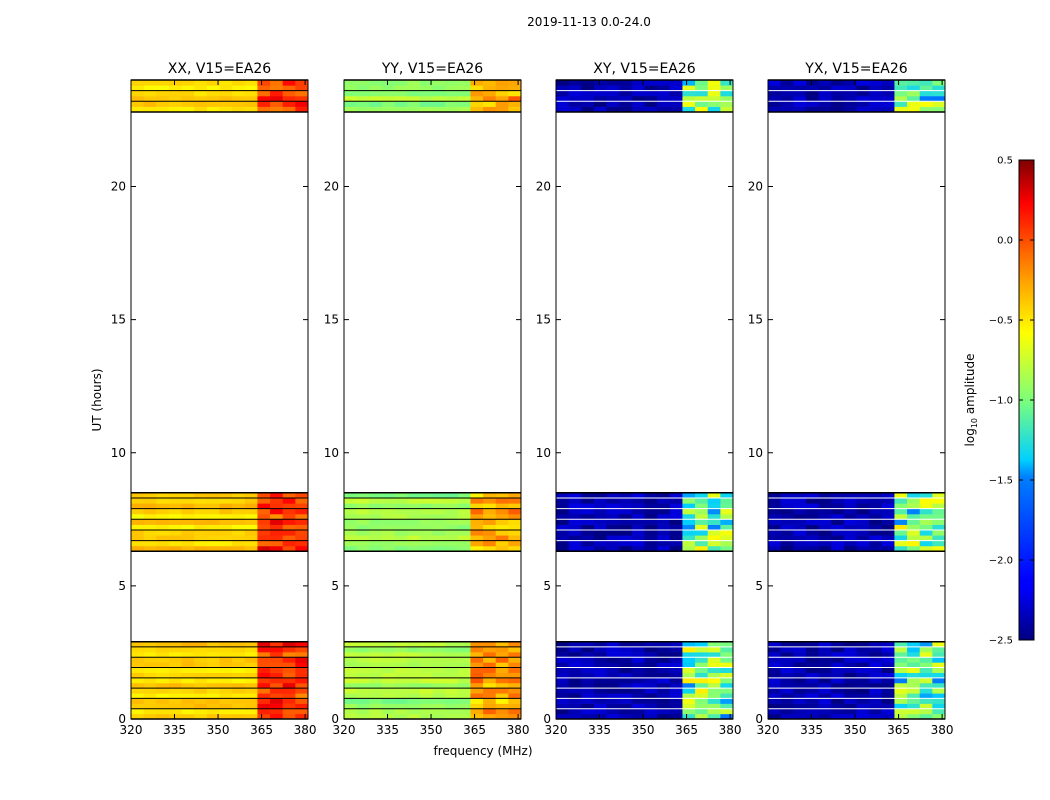  Describe the element at coordinates (1001, 561) in the screenshot. I see `colorbar-tick-label: −2.0` at that location.